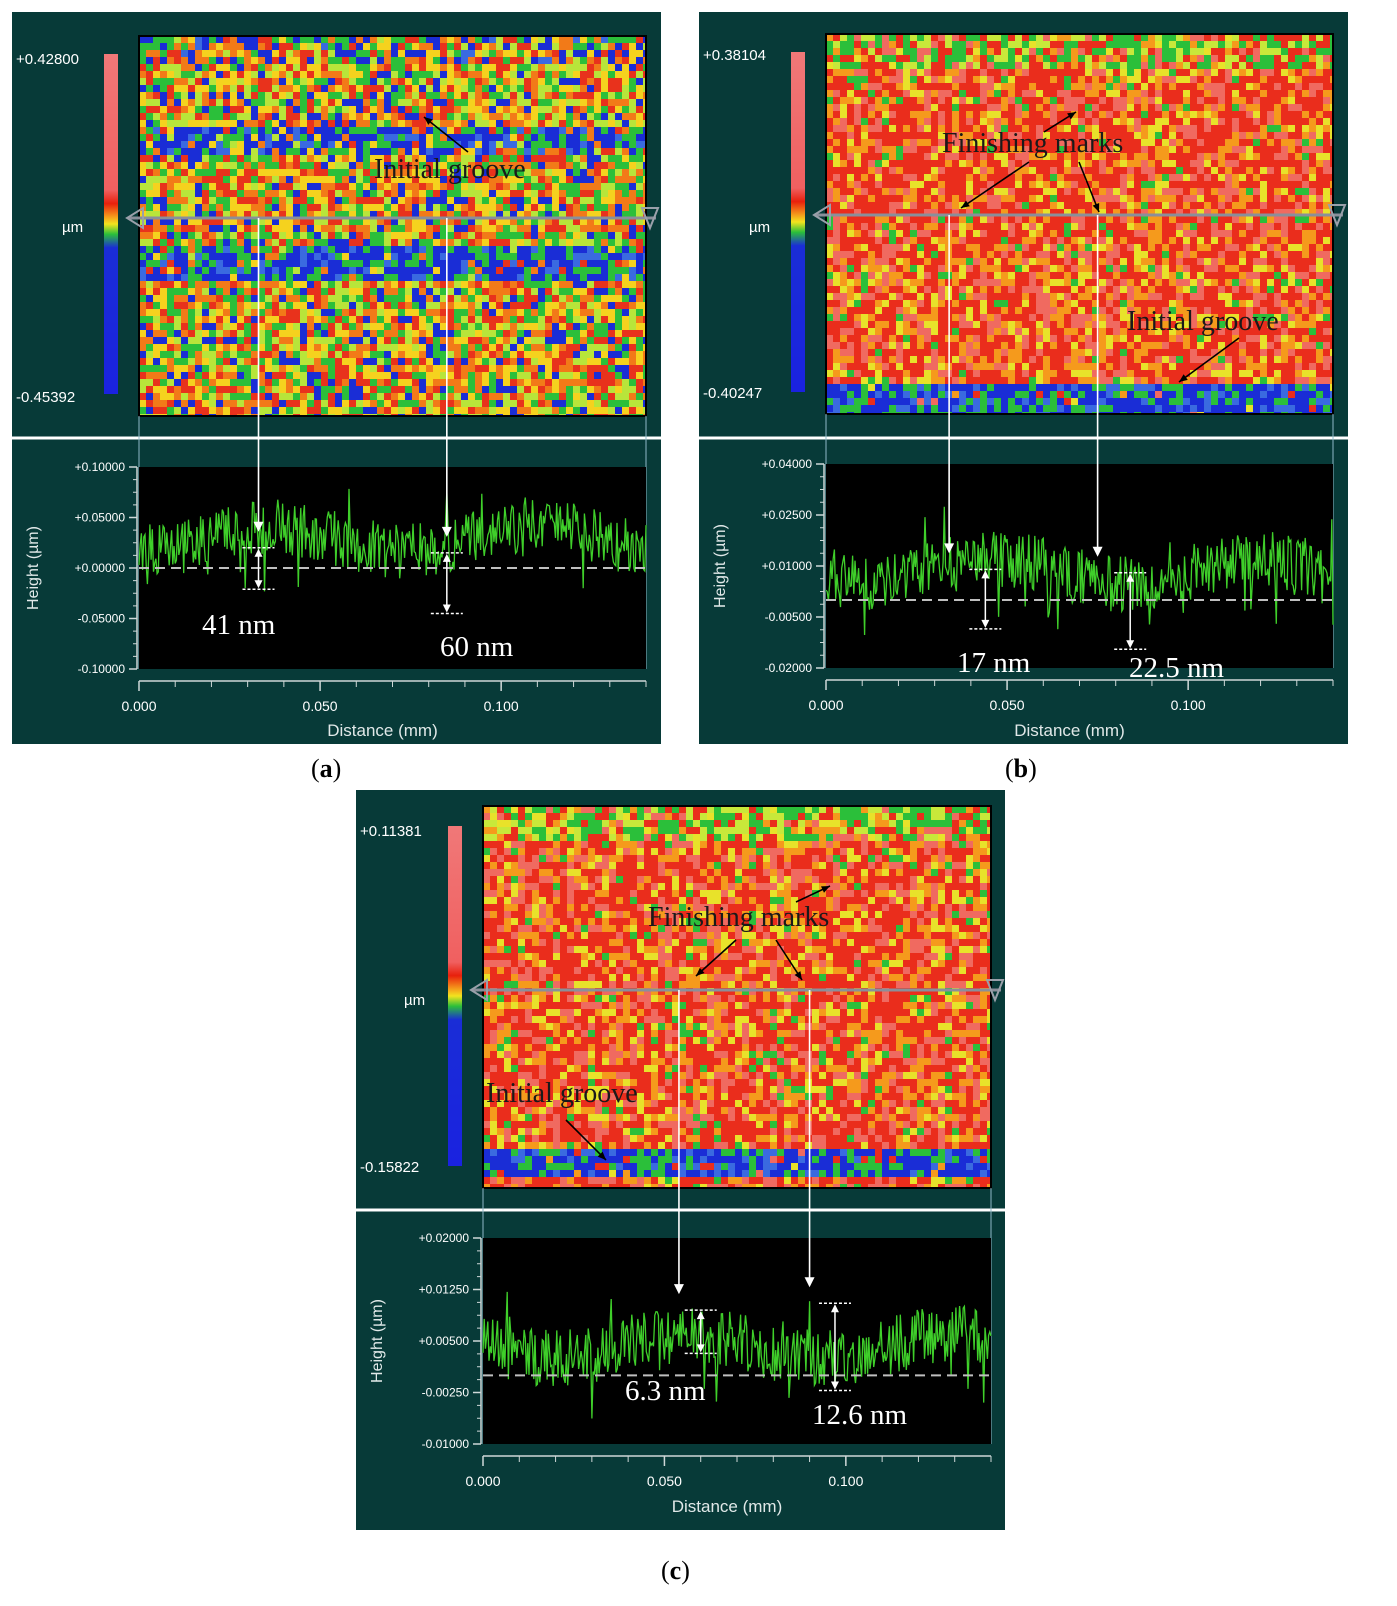 The width and height of the screenshot is (1397, 1606). I want to click on caption-b: (b), so click(1021, 768).